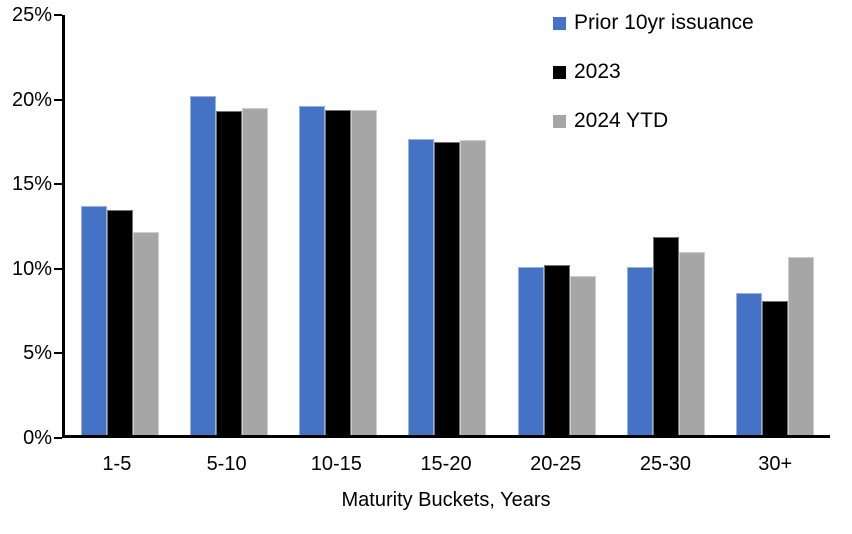 Image resolution: width=852 pixels, height=534 pixels. I want to click on y-tick-label: 15%, so click(31, 184).